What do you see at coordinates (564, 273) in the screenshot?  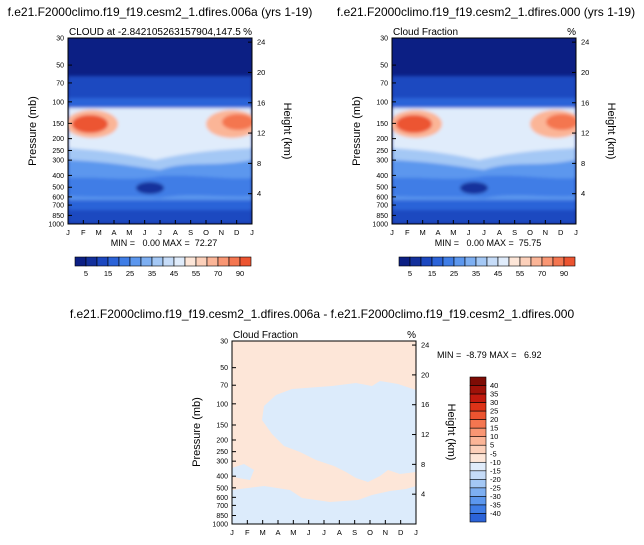 I see `colorbar-label: 90` at bounding box center [564, 273].